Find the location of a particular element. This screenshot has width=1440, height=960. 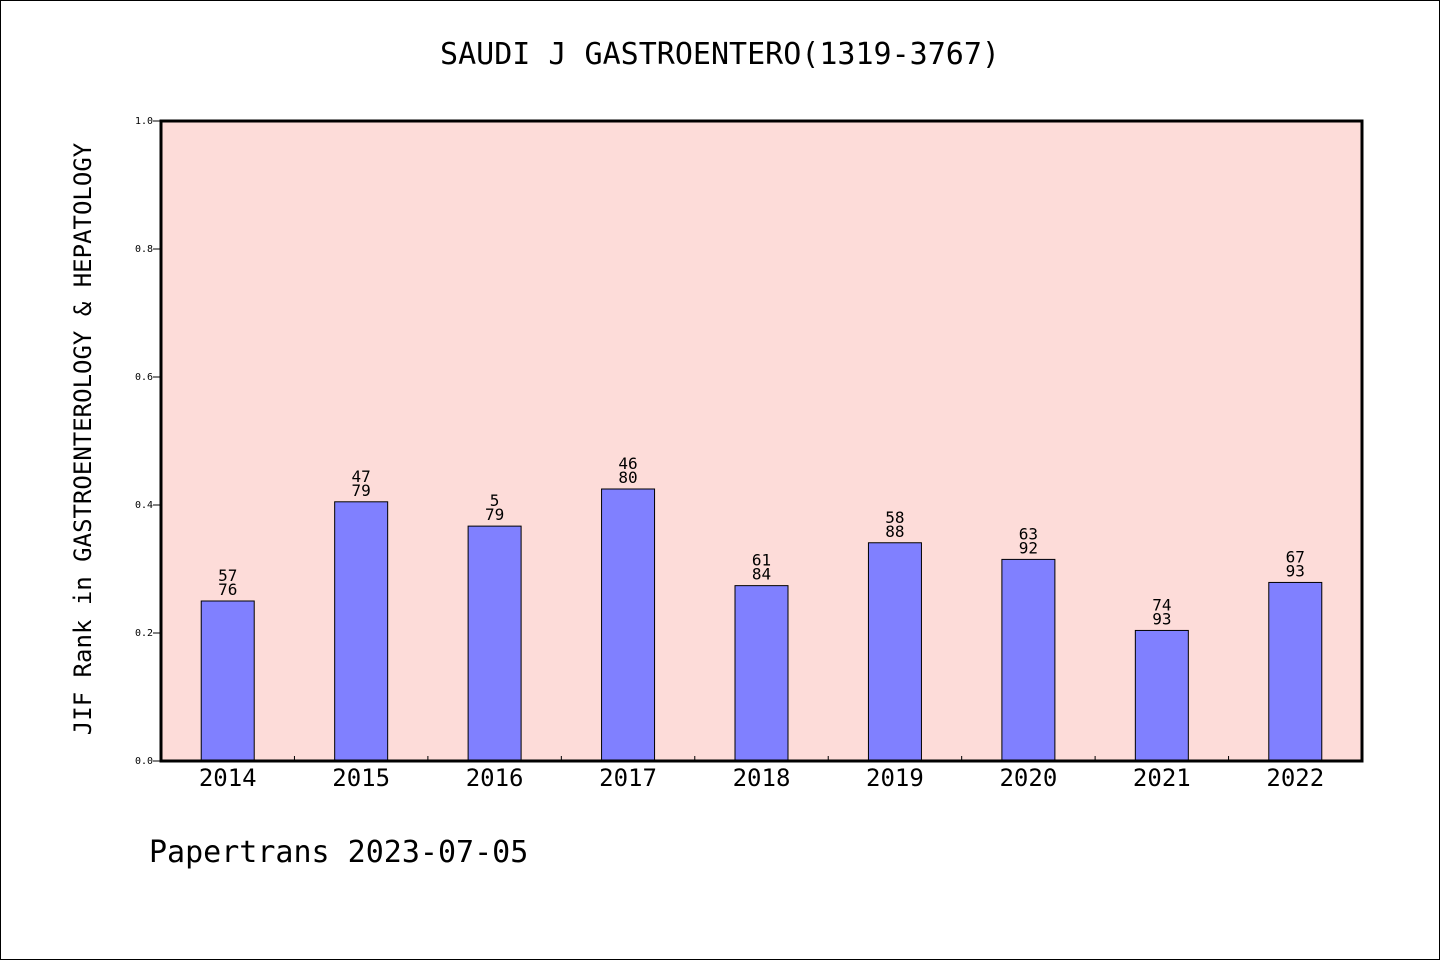

x-tick-label: 2022 is located at coordinates (1295, 778).